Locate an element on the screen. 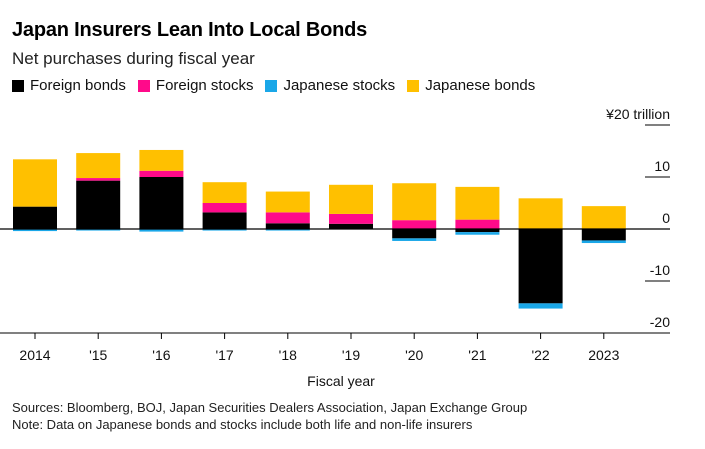 The height and width of the screenshot is (449, 705). x-tick-label: '19 is located at coordinates (351, 355).